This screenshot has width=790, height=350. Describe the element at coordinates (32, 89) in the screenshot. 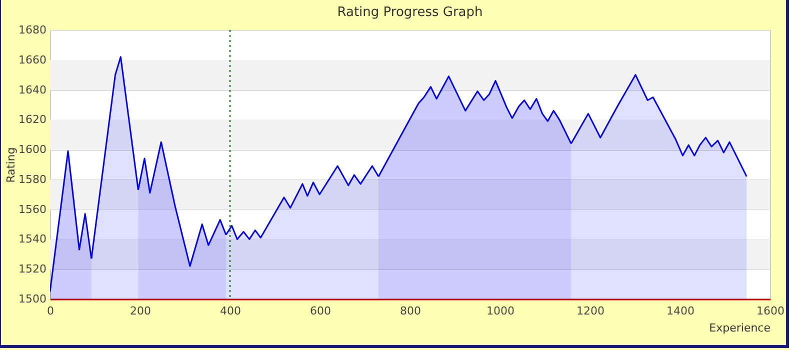

I see `y-tick-label: 1640` at that location.